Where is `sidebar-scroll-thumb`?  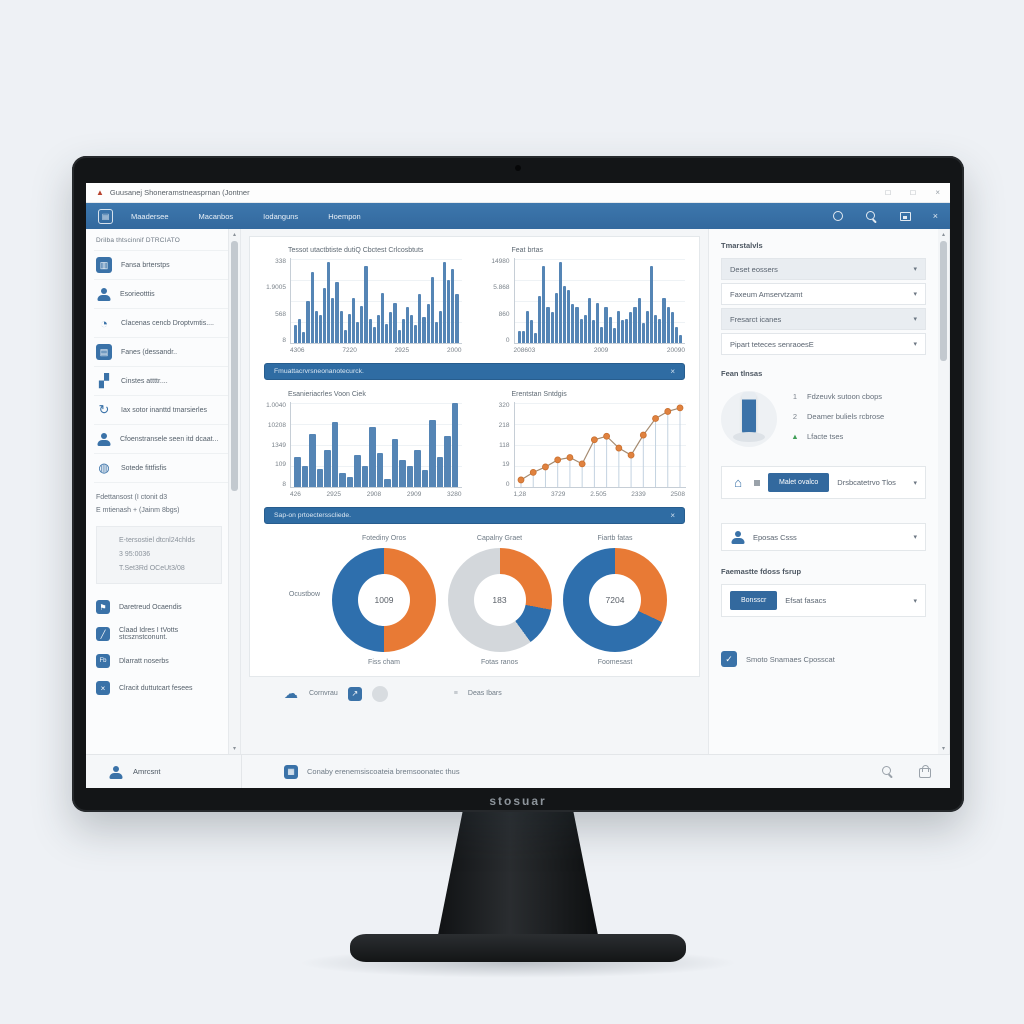 sidebar-scroll-thumb is located at coordinates (234, 366).